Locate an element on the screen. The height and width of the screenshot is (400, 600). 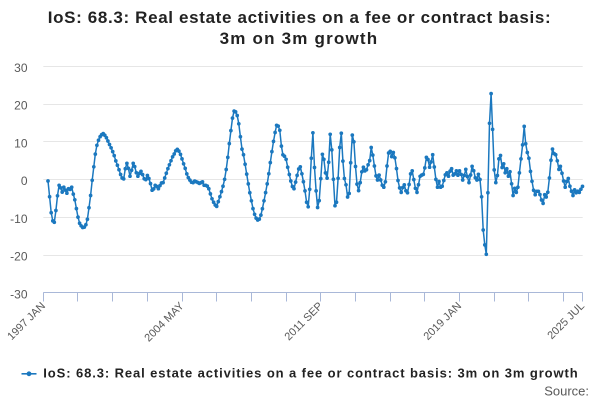
svg-text: 0 is located at coordinates (24, 181).